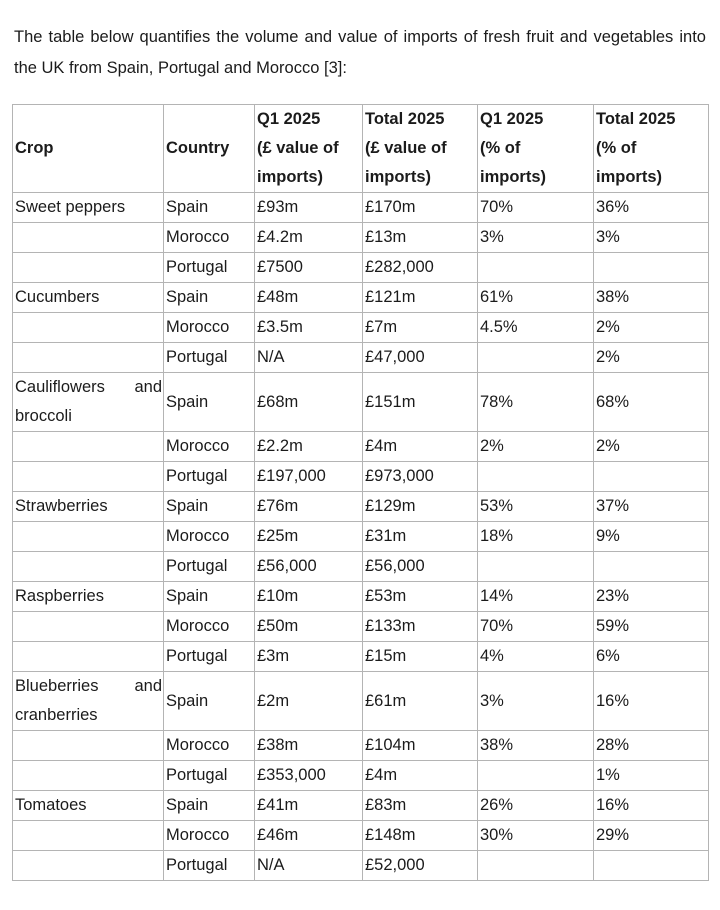 This screenshot has height=910, width=720. I want to click on table-row: Morocco £38m £104m 38% 28%, so click(360, 745).